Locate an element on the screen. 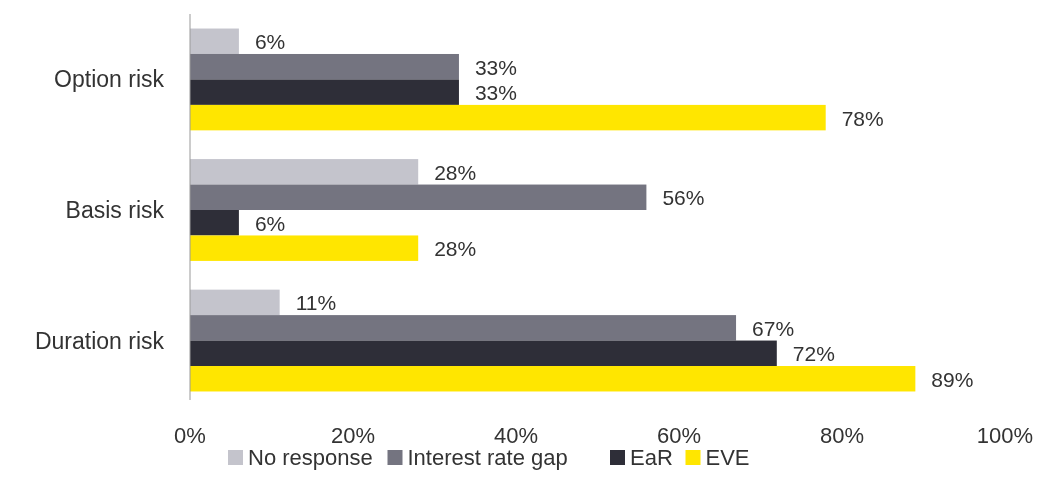  x-tick-label: 100% is located at coordinates (1005, 435).